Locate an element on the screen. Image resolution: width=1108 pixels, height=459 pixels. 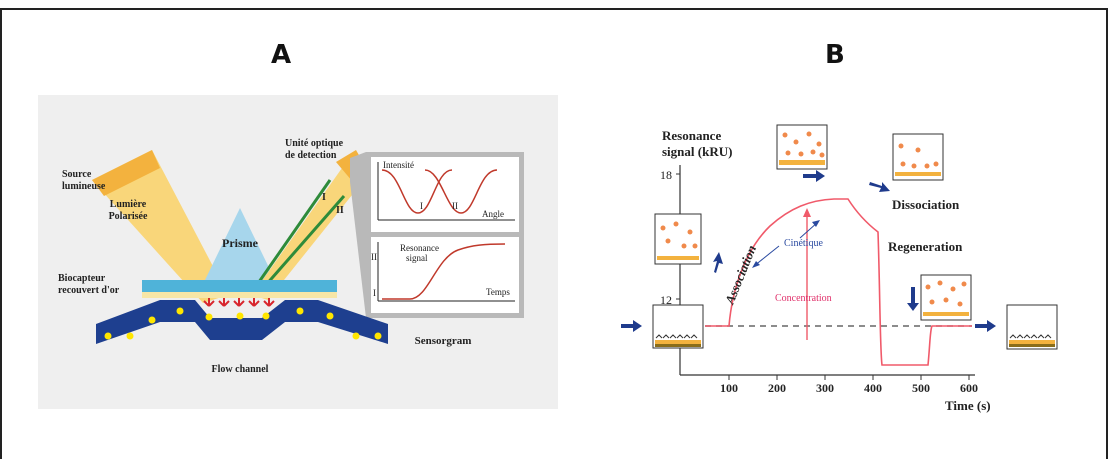
cinetique-label: Cinétique is located at coordinates (803, 243).